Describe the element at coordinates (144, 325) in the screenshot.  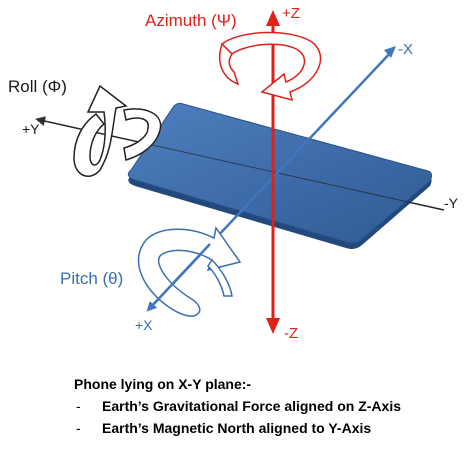
I see `plus-x-label: +X` at that location.